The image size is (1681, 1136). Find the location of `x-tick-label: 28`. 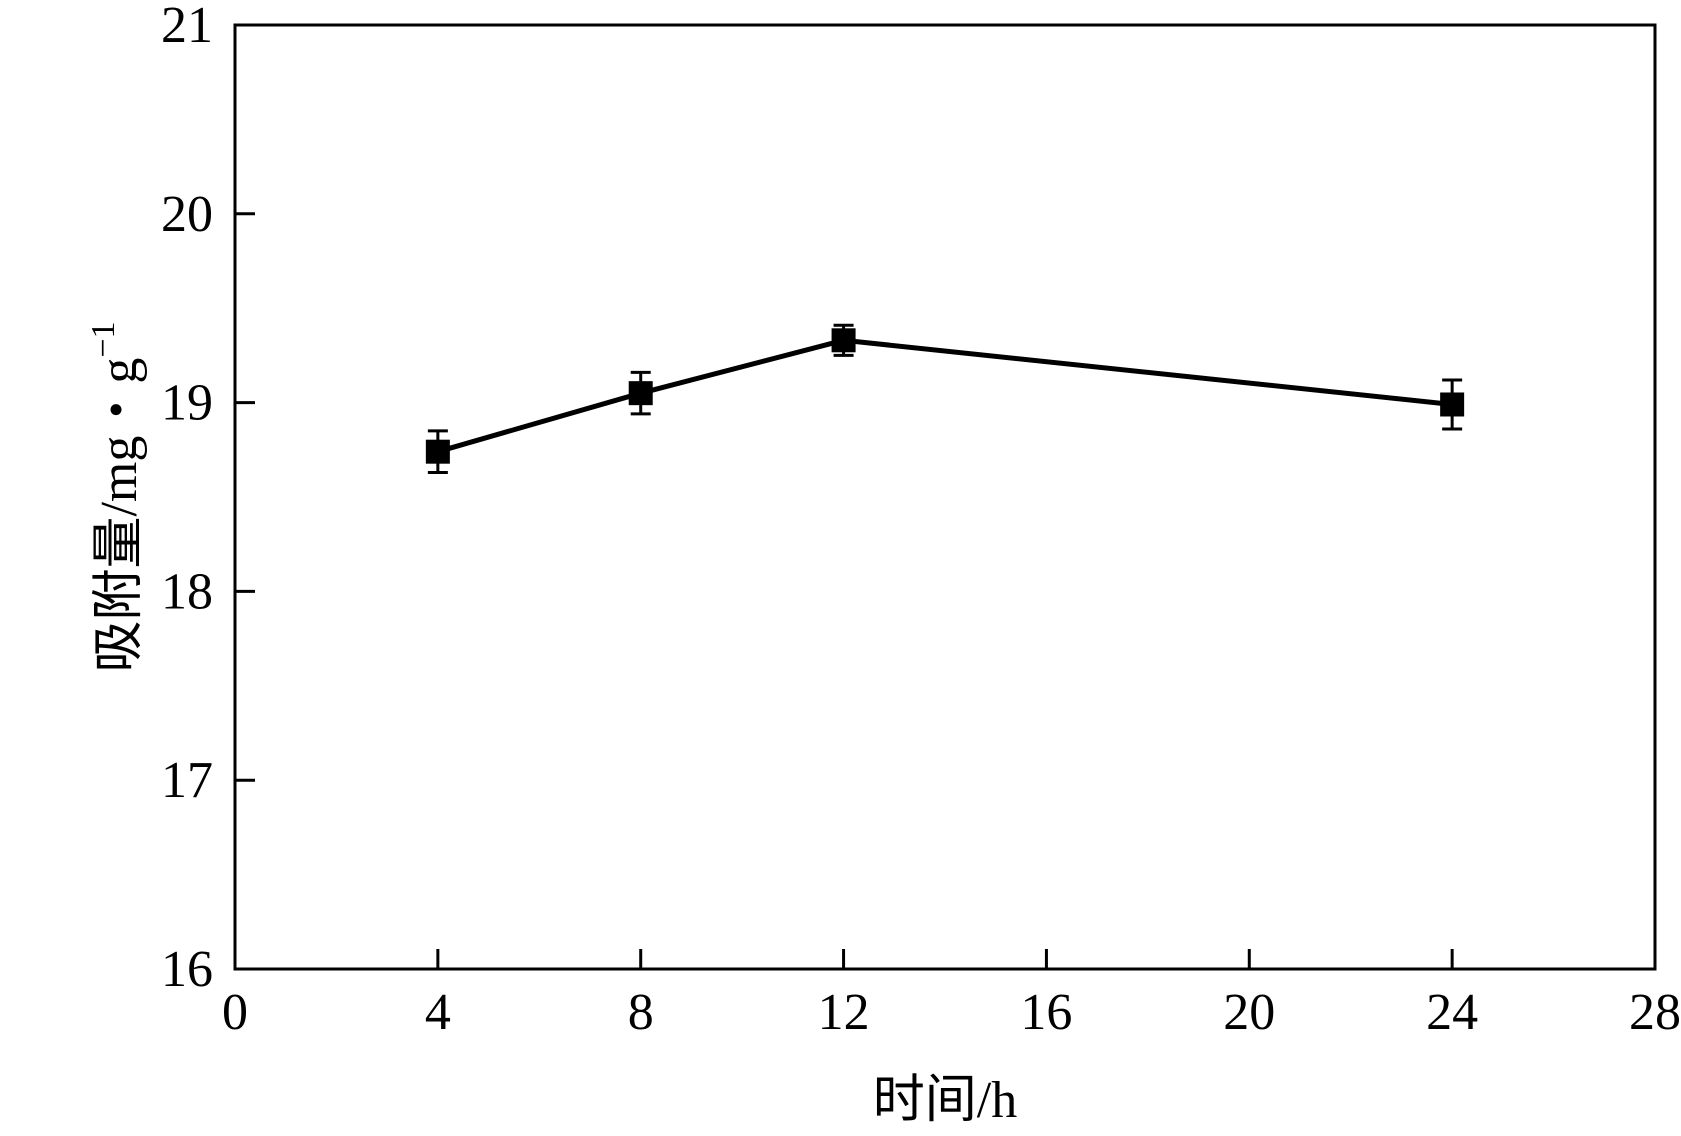

x-tick-label: 28 is located at coordinates (1655, 1012).